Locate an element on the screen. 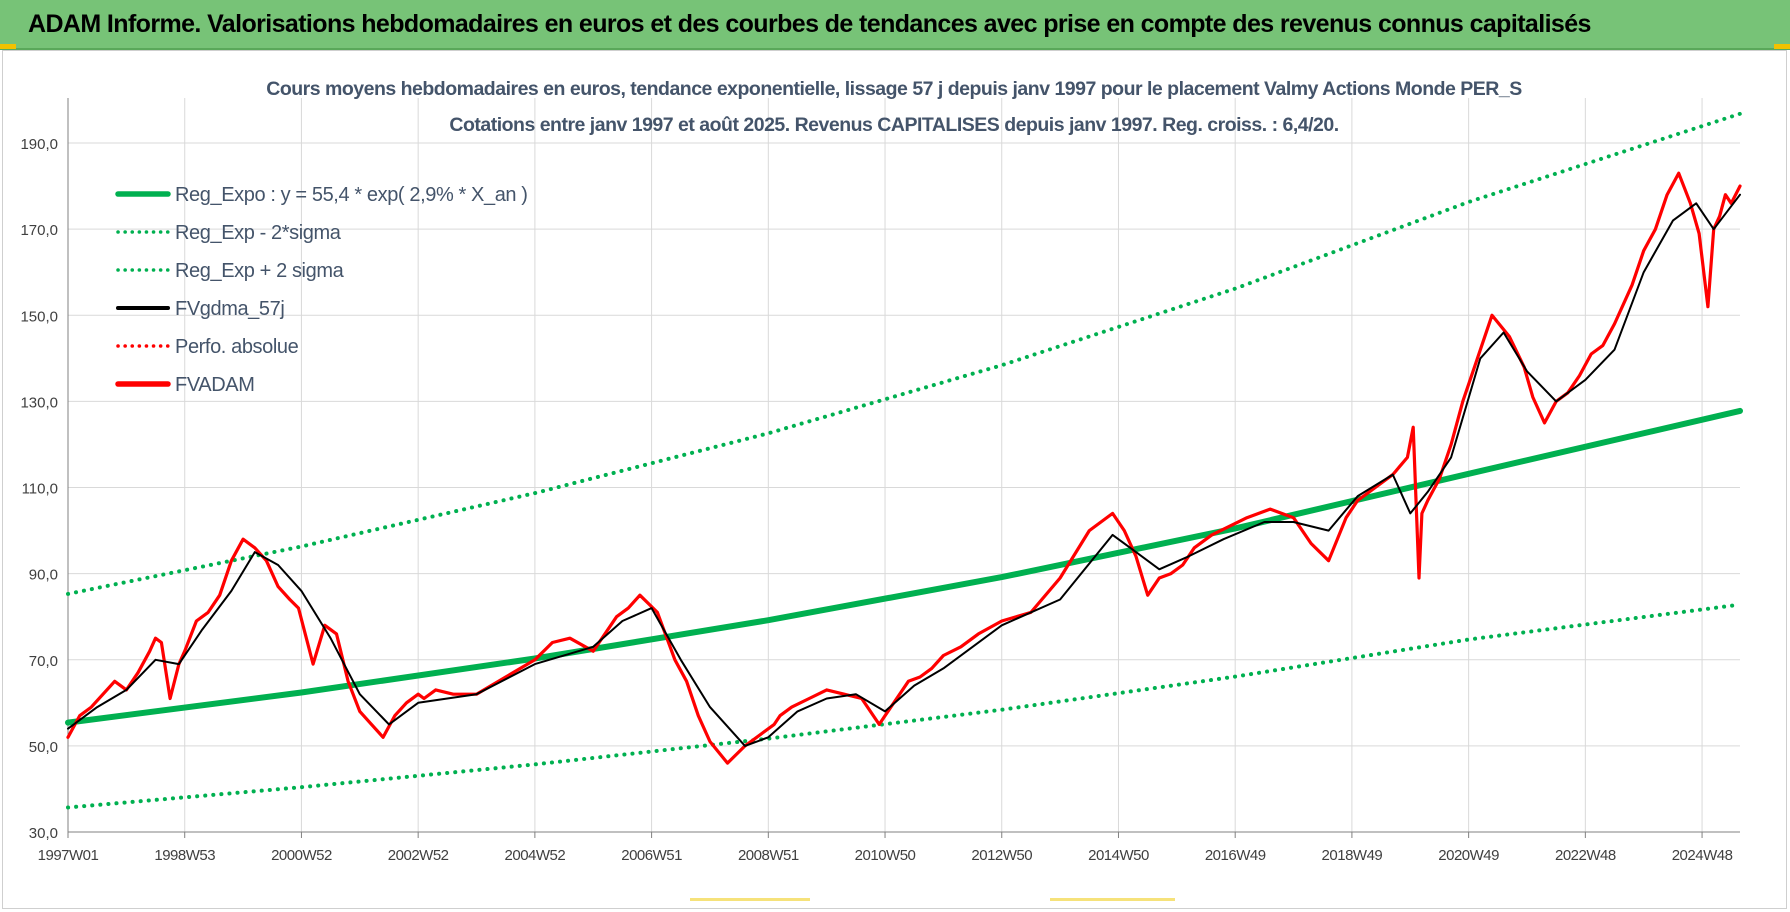 This screenshot has height=912, width=1790. bottom-mark-right is located at coordinates (1112, 899).